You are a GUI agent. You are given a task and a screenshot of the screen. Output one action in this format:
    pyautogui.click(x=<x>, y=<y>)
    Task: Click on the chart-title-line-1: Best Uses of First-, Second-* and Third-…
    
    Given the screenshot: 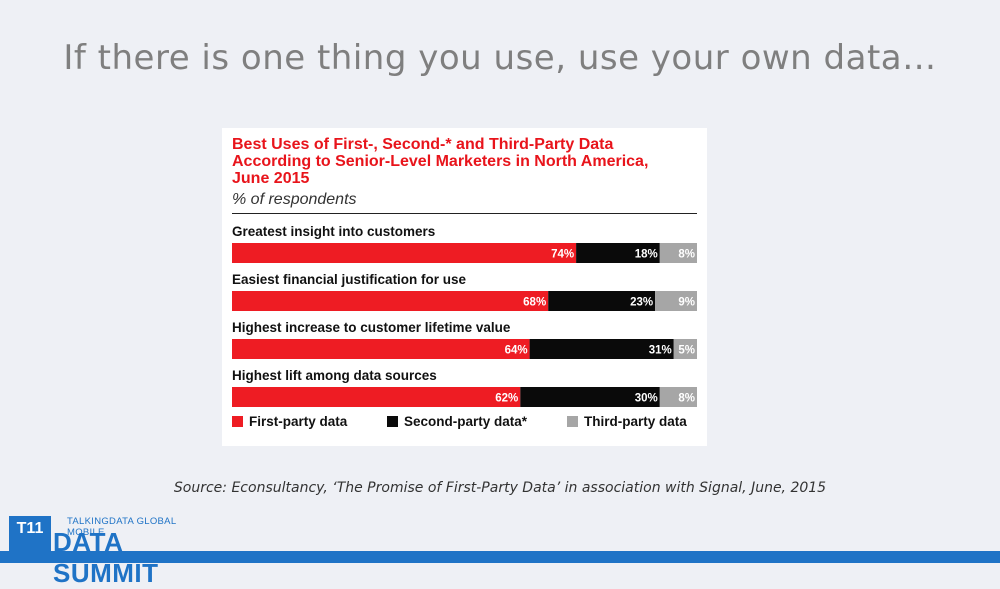 What is the action you would take?
    pyautogui.click(x=423, y=144)
    